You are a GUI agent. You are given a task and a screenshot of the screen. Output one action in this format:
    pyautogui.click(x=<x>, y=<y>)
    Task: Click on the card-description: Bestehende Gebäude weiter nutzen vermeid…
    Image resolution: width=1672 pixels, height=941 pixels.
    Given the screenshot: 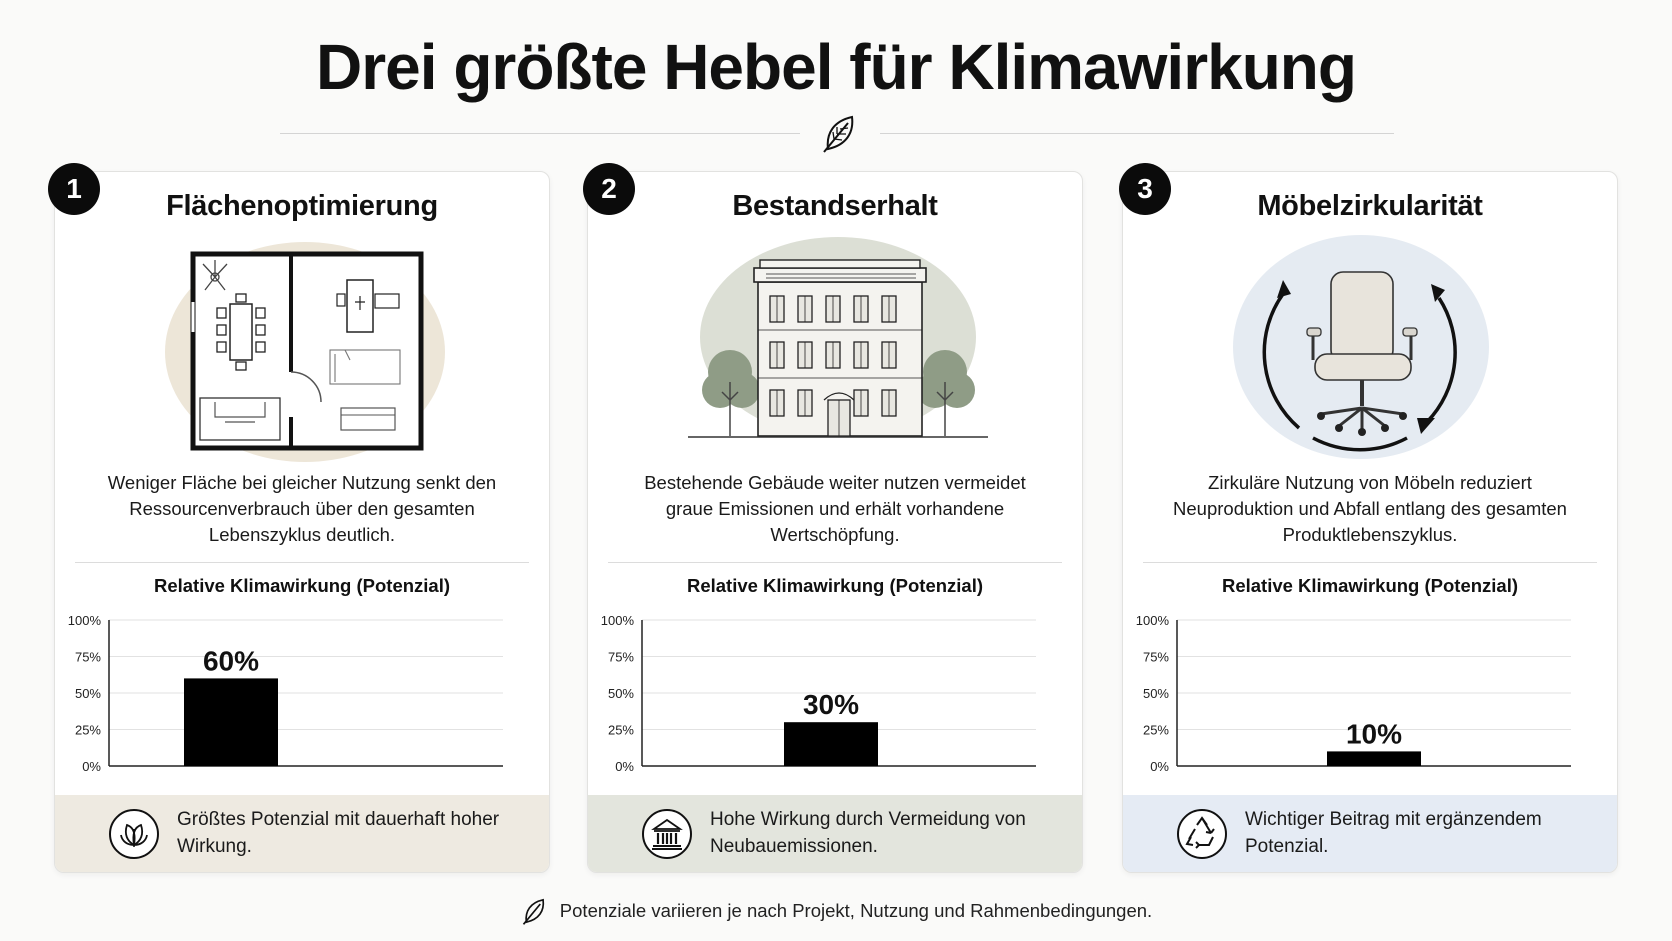 What is the action you would take?
    pyautogui.click(x=835, y=508)
    